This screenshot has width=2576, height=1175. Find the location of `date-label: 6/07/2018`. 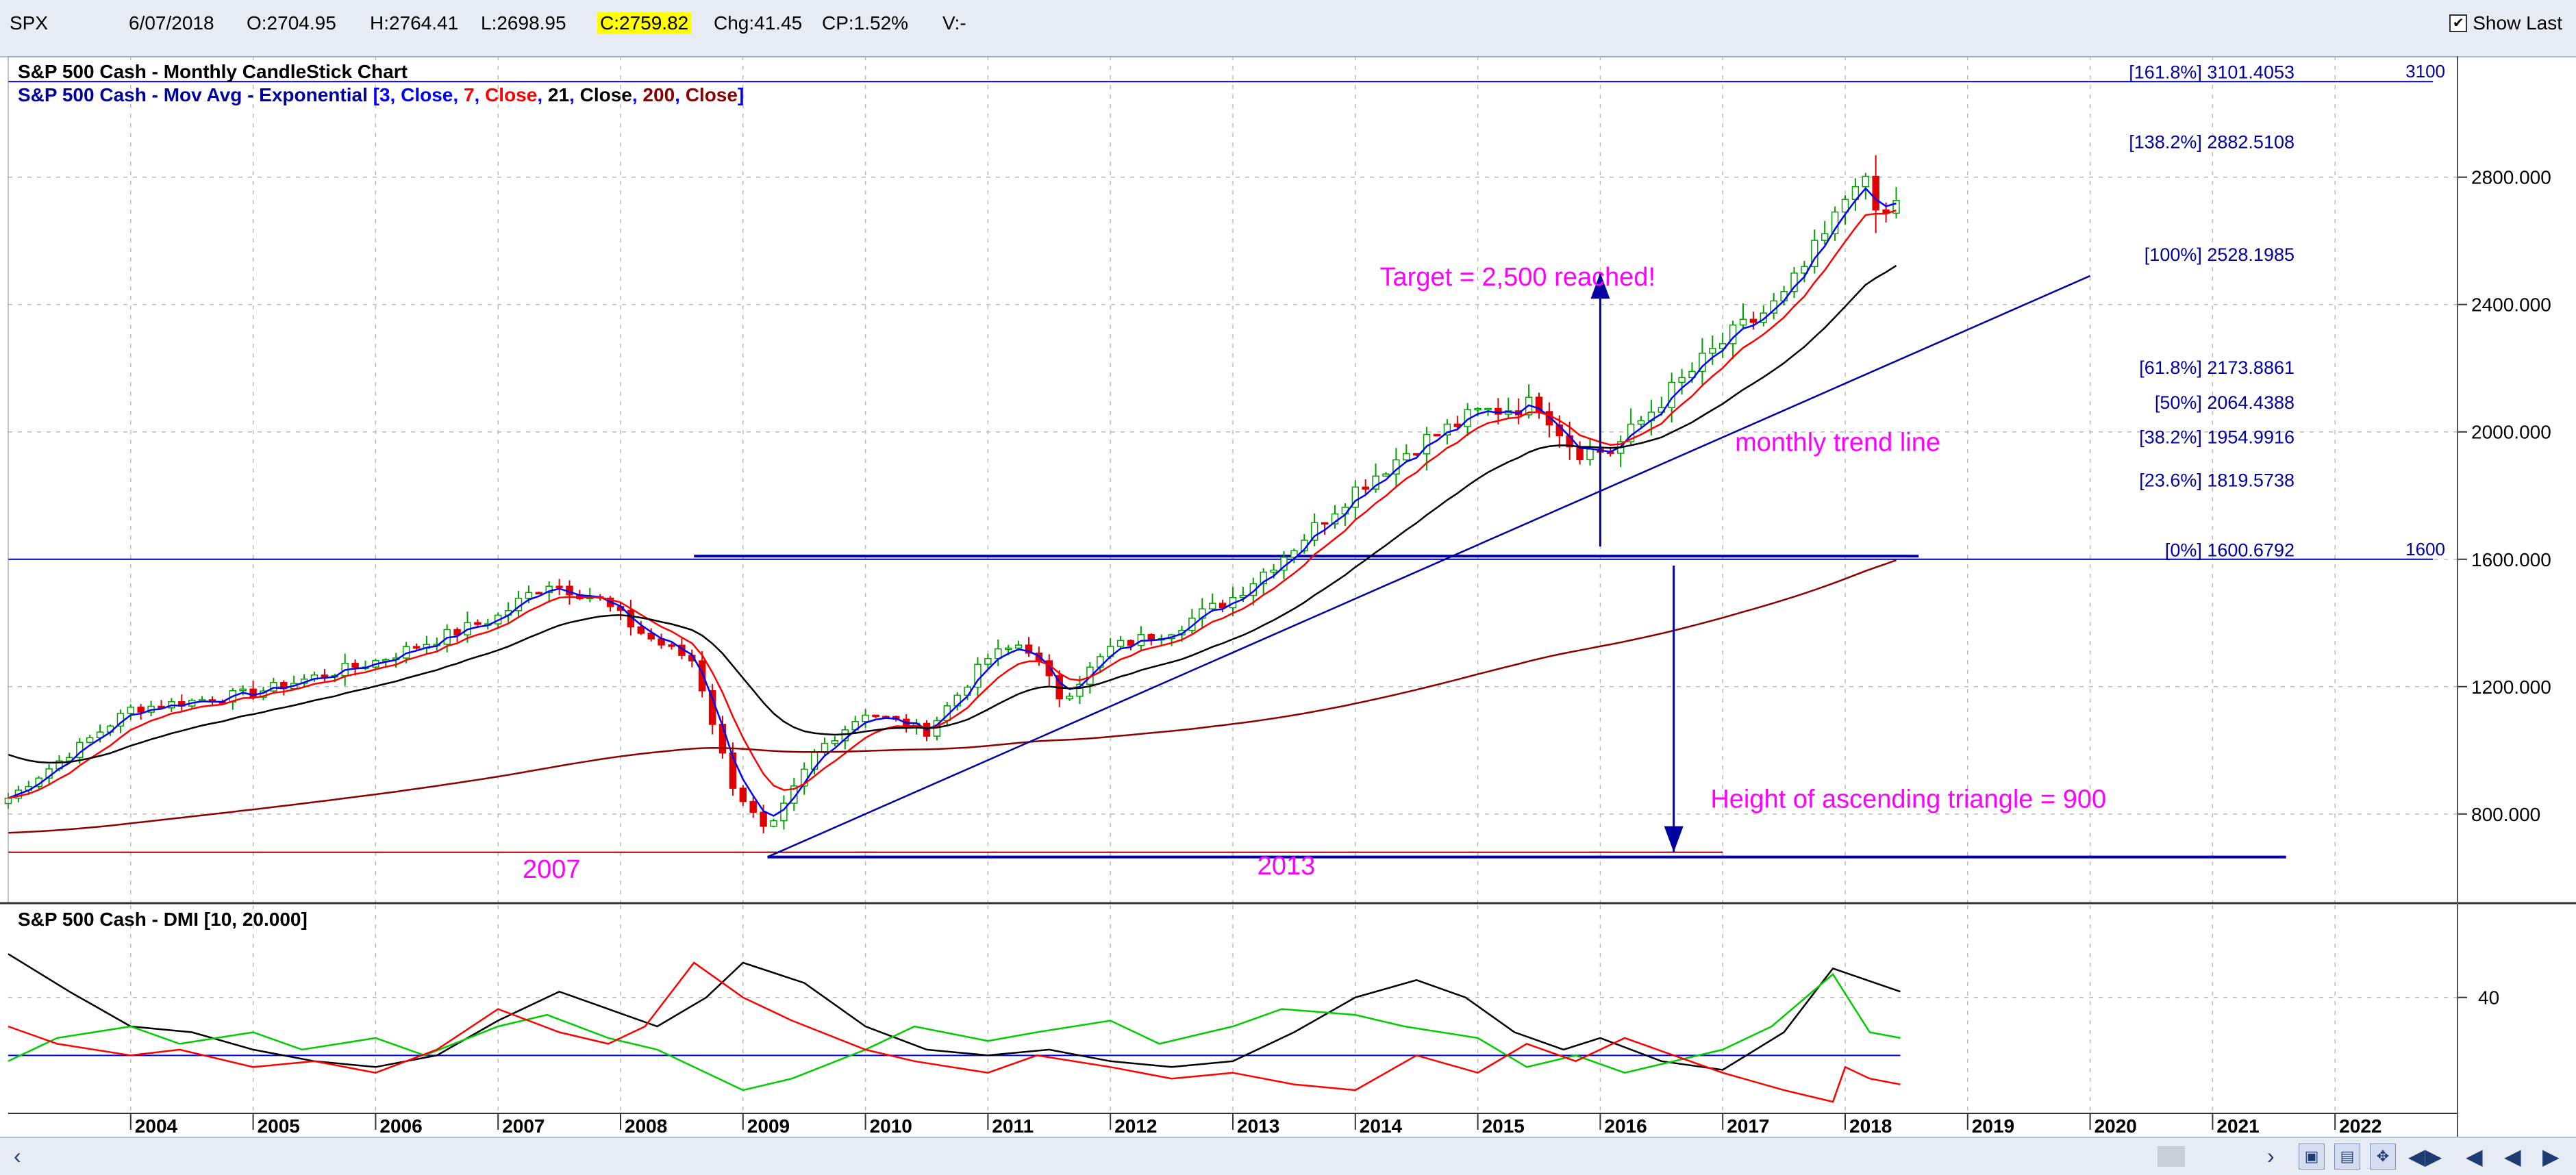

date-label: 6/07/2018 is located at coordinates (171, 23).